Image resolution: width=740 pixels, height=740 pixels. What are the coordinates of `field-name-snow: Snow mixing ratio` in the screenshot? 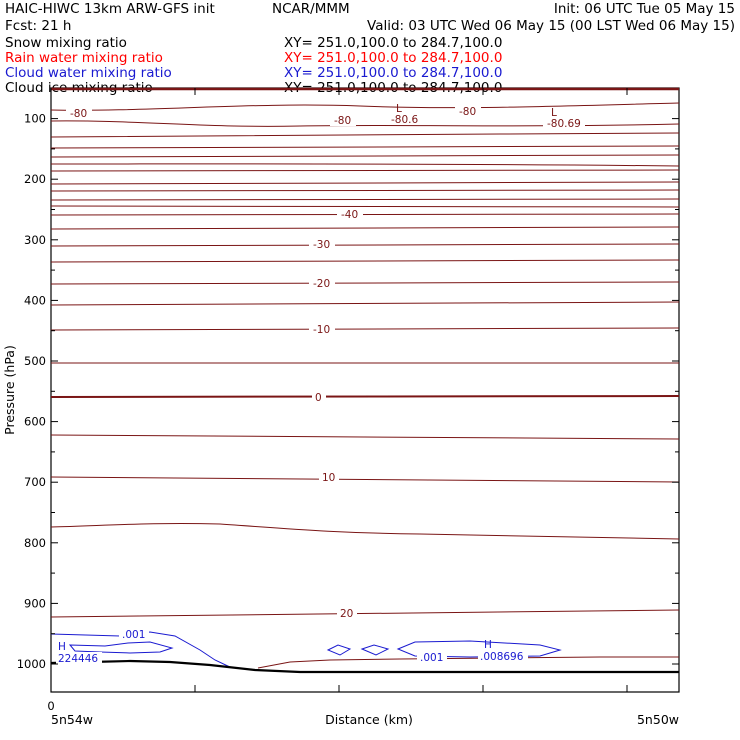 It's located at (66, 43).